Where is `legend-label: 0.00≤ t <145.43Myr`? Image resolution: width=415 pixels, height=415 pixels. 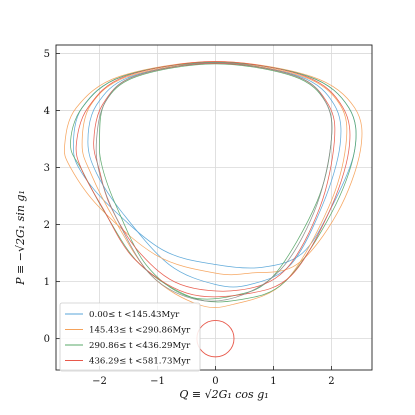
legend-label: 0.00≤ t <145.43Myr is located at coordinates (134, 315).